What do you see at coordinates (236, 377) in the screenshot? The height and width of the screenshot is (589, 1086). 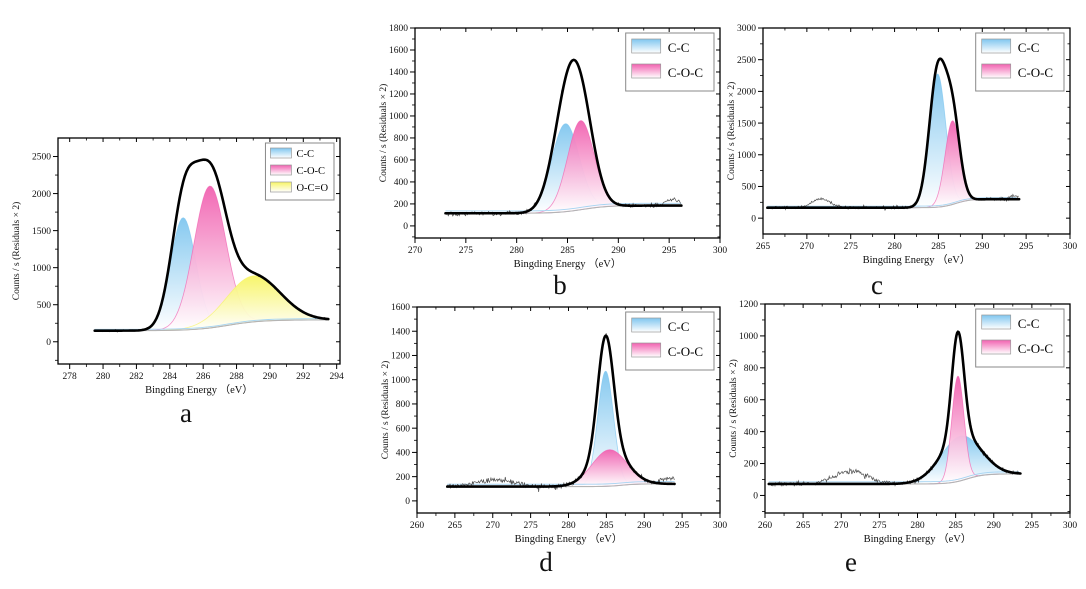 I see `svg-text: 288` at bounding box center [236, 377].